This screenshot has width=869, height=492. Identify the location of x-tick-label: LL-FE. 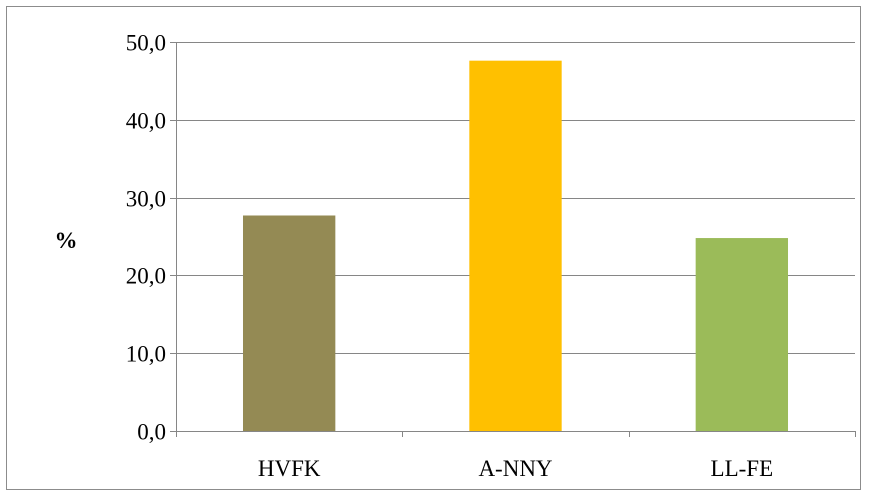
(742, 468).